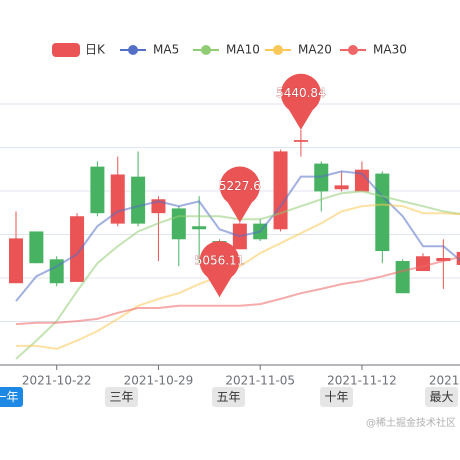  Describe the element at coordinates (260, 381) in the screenshot. I see `x-tick-label: 2021-11-05` at that location.